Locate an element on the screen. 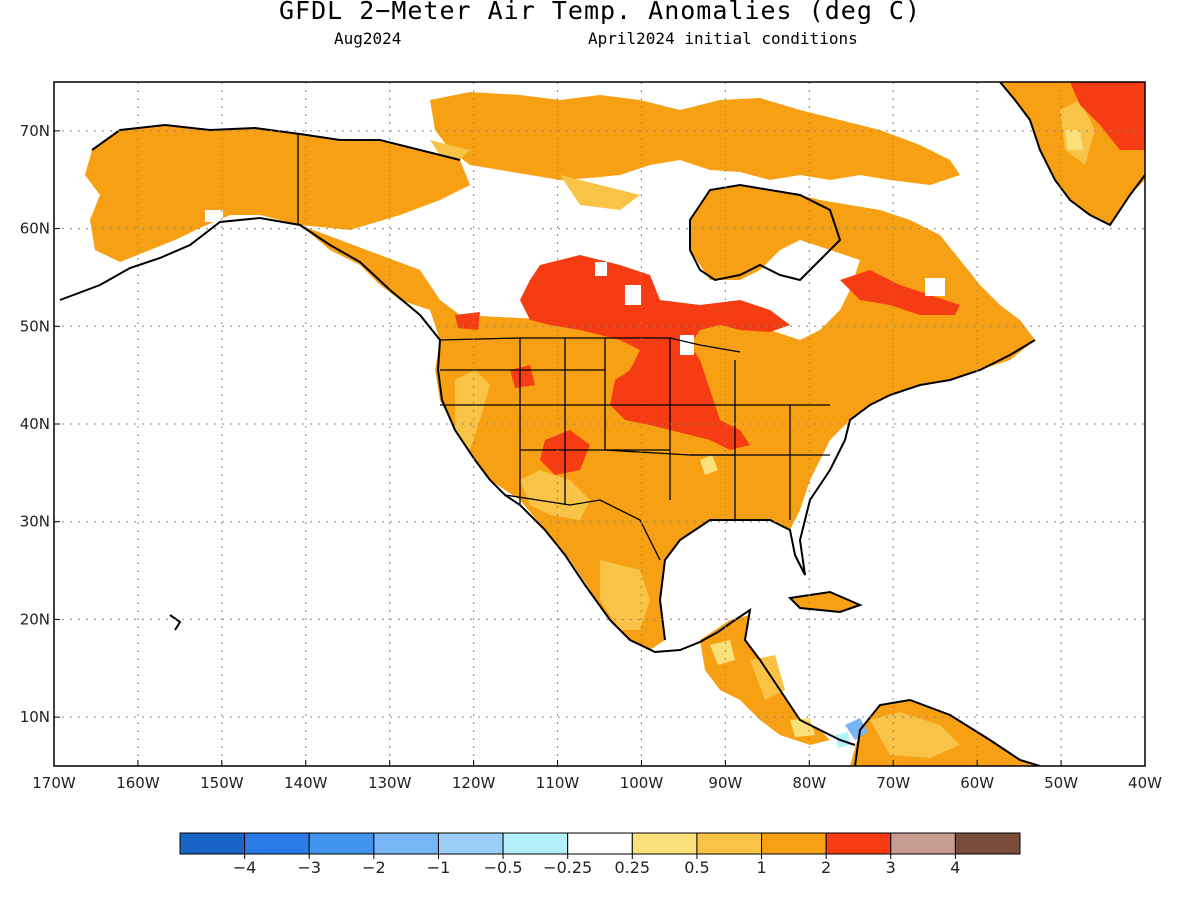  colorbar: −4 −3 −2 −1 −0.5 −0.25 0.25 0.5 1 2 3 4 is located at coordinates (600, 854).